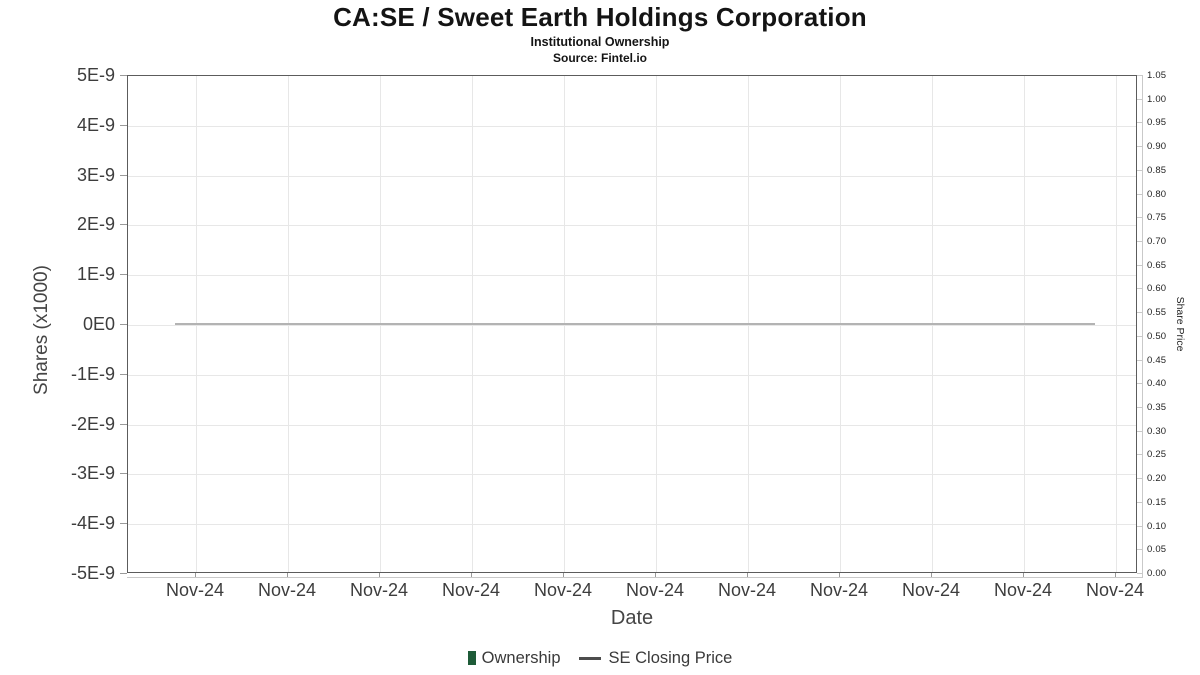 The height and width of the screenshot is (675, 1200). I want to click on left-tick-label: 0E0, so click(98, 324).